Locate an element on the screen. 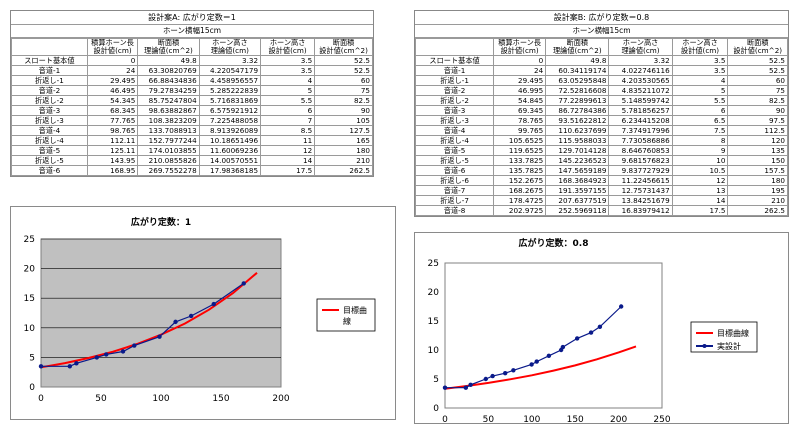 The image size is (800, 429). row-label: 音道-3 is located at coordinates (49, 110).